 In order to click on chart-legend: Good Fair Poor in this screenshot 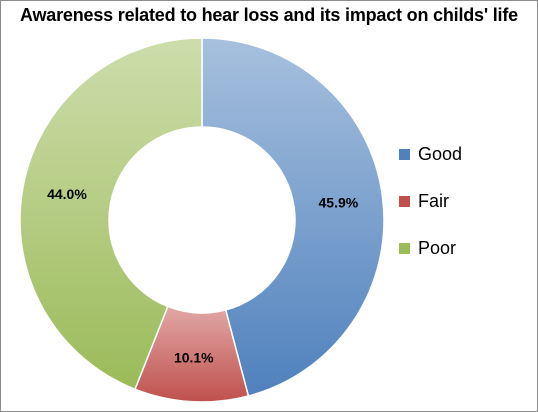, I will do `click(430, 213)`.